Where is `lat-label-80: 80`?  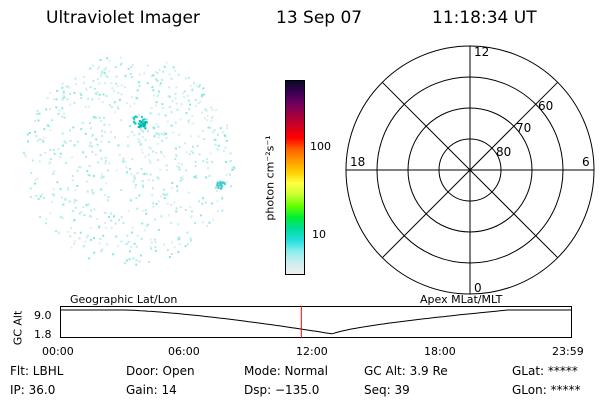
lat-label-80: 80 is located at coordinates (503, 152).